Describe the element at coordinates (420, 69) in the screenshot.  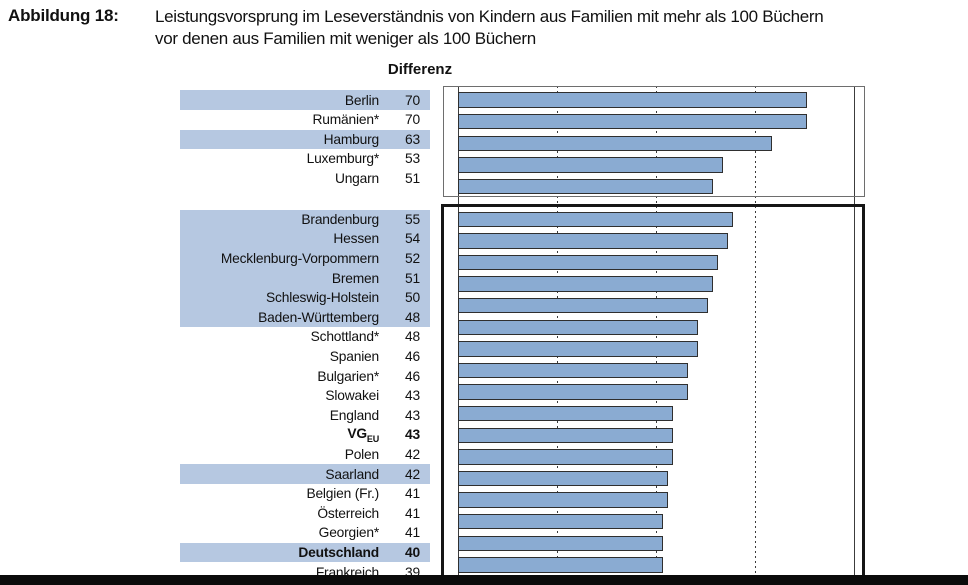
I see `column-header-differenz: Differenz` at that location.